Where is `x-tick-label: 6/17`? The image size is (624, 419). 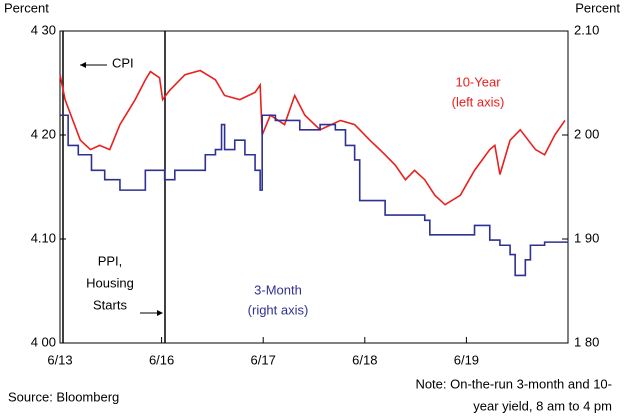 x-tick-label: 6/17 is located at coordinates (263, 359).